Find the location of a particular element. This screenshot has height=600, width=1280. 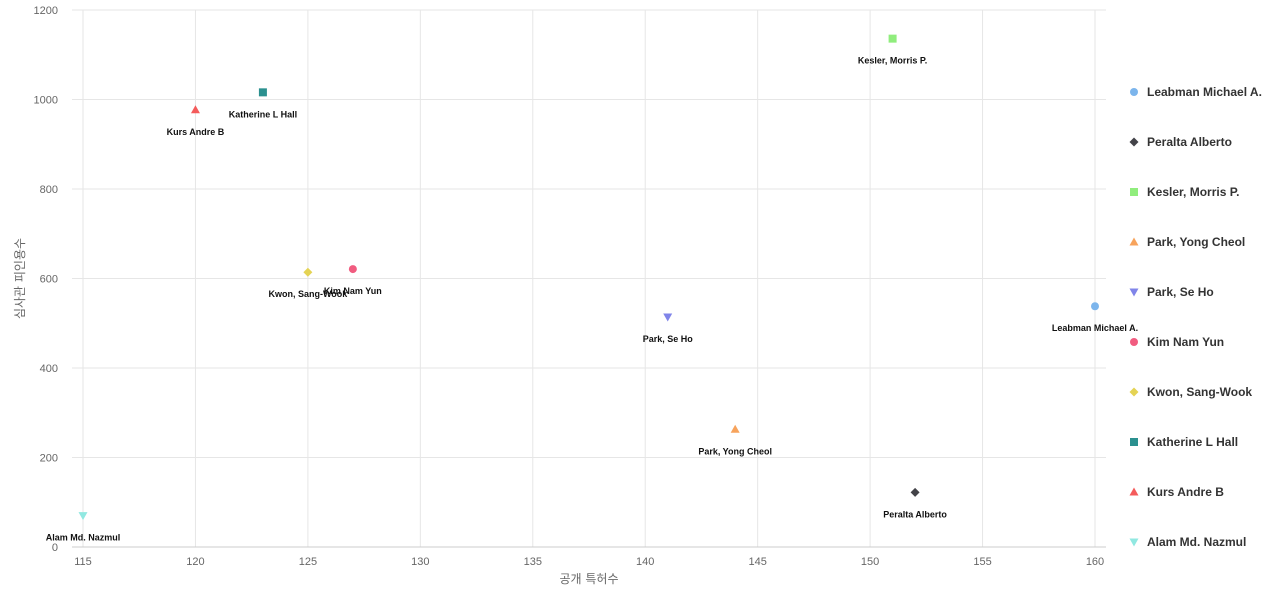

legend-item: Kim Nam Yun is located at coordinates (1177, 342).